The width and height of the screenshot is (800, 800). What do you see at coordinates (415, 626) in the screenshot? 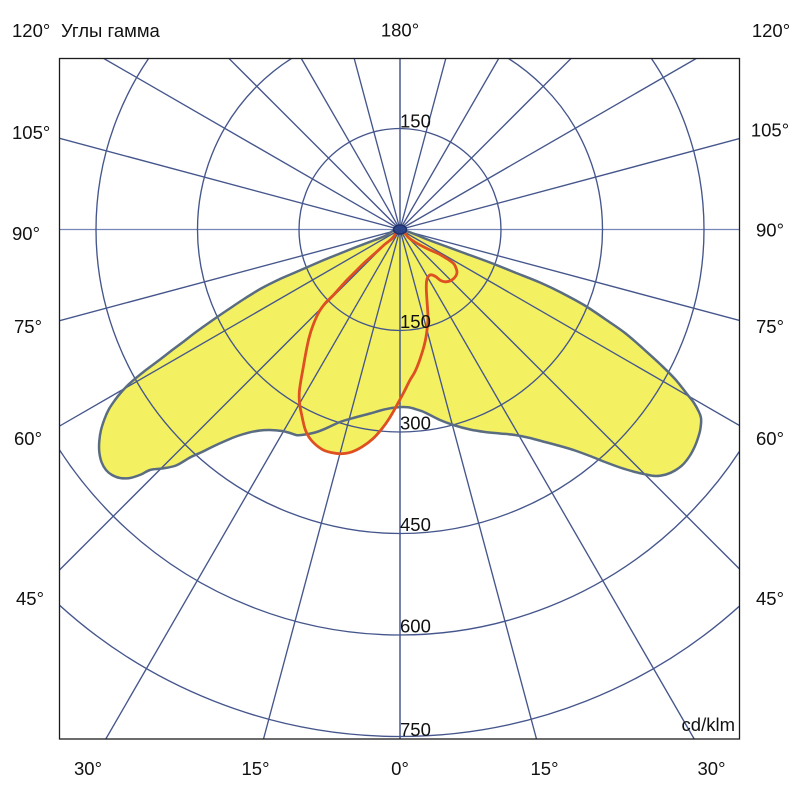
I see `svg-text: 600` at bounding box center [415, 626].